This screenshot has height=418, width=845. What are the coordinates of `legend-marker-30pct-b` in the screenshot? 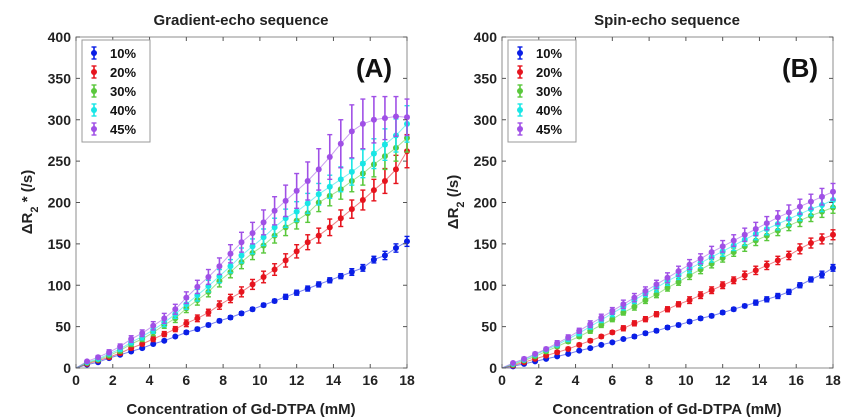 It's located at (520, 91).